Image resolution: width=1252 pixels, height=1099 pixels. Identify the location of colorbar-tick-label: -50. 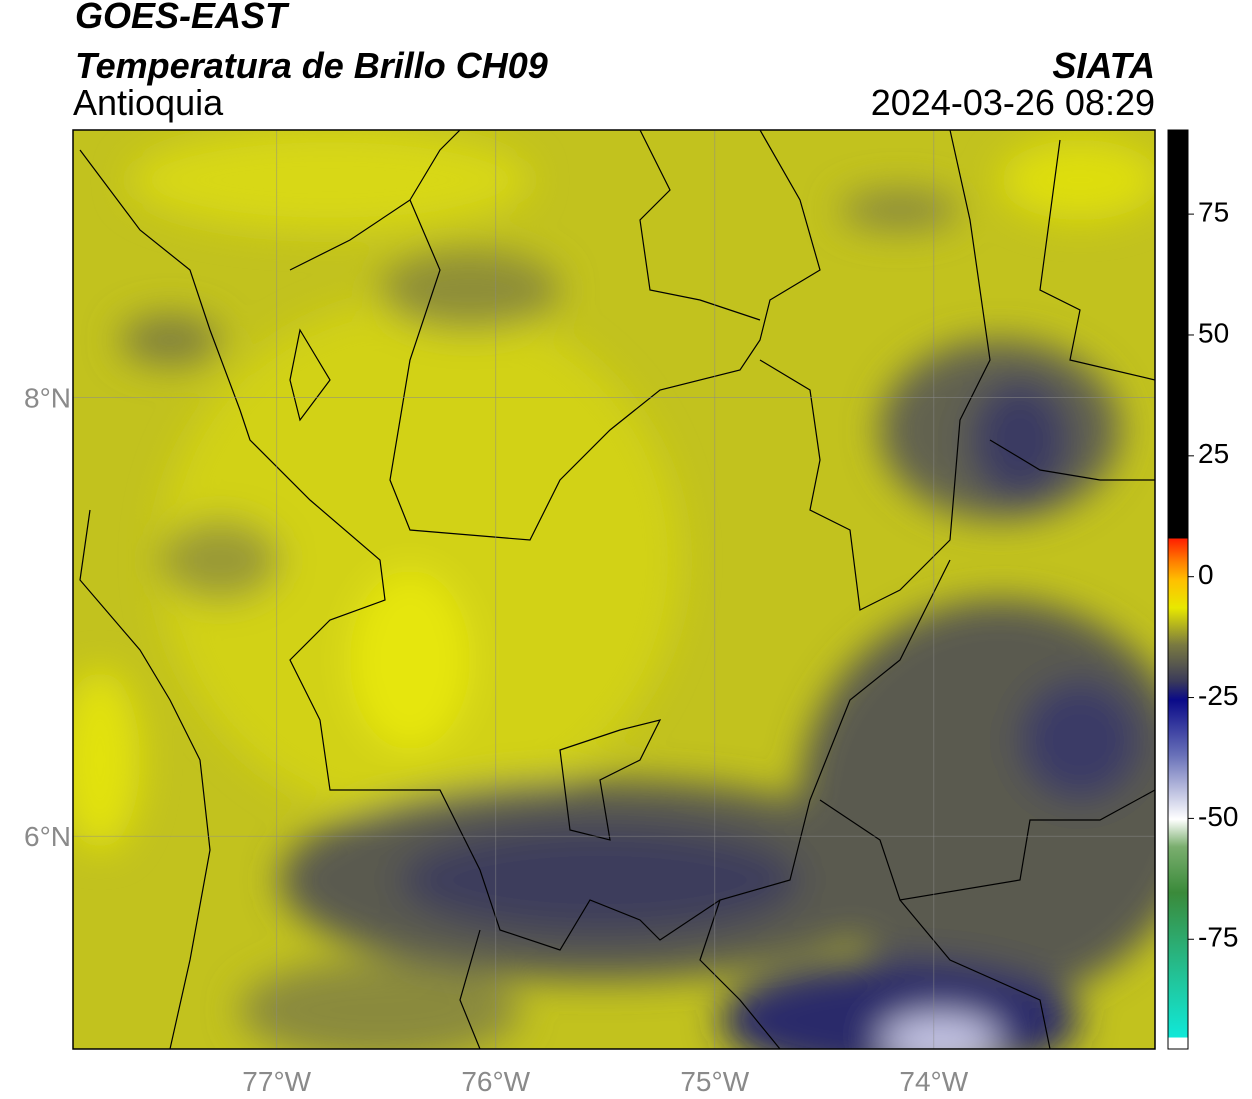
(1218, 816).